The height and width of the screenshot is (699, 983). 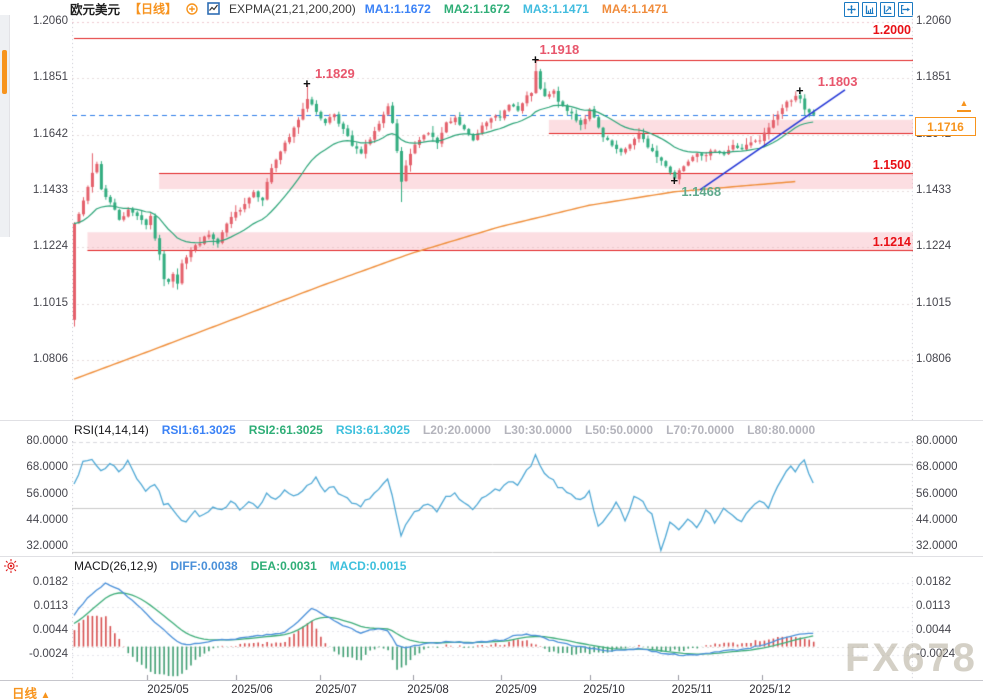 What do you see at coordinates (491, 680) in the screenshot?
I see `axis-divider` at bounding box center [491, 680].